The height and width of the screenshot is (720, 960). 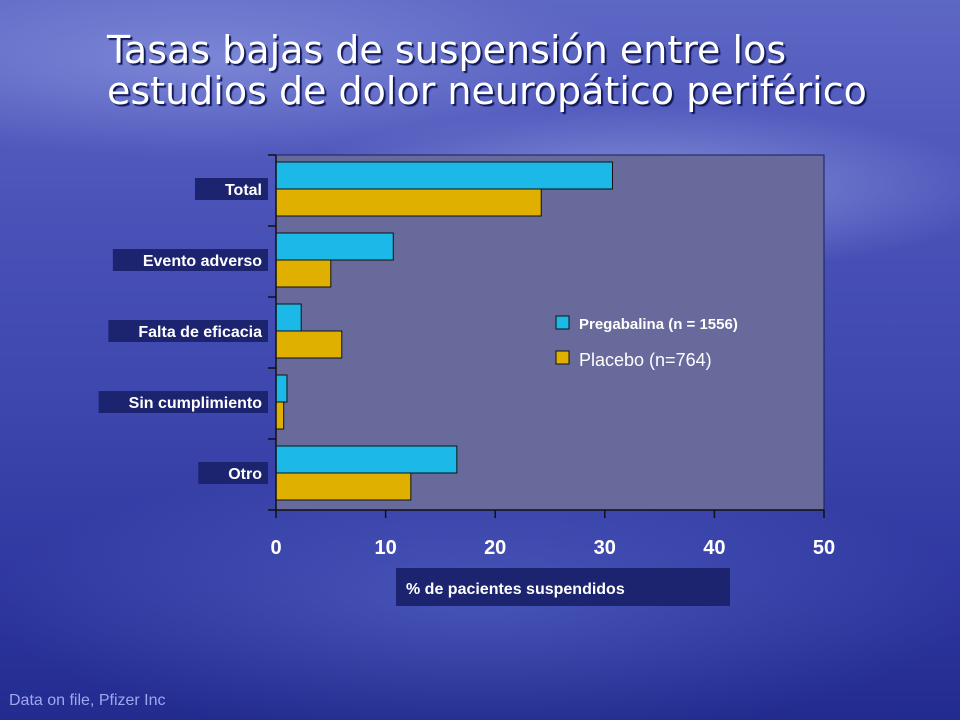 What do you see at coordinates (646, 342) in the screenshot?
I see `legend: Pregabalina (n = 1556) Placebo (n=764)` at bounding box center [646, 342].